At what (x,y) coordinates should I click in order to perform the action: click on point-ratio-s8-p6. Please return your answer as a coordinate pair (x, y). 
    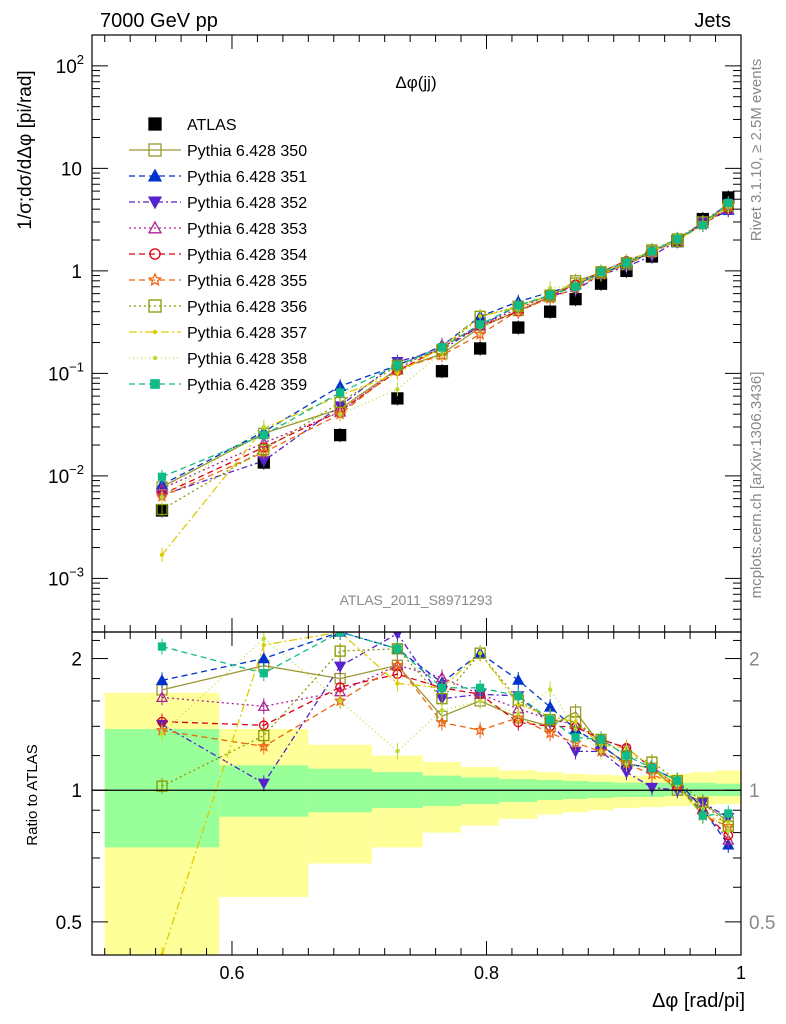
    Looking at the image, I should click on (518, 704).